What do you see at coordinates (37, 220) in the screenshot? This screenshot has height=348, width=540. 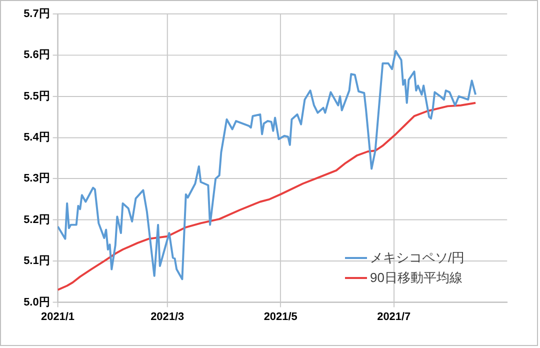 I see `y-tick-label: 5.2円` at bounding box center [37, 220].